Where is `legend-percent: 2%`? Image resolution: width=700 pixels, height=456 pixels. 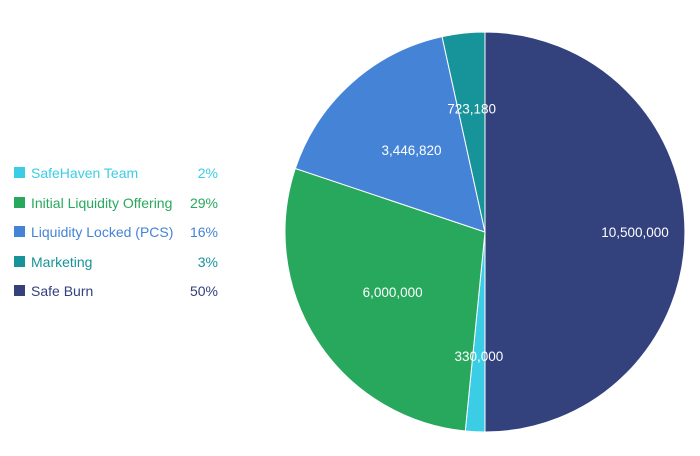 legend-percent: 2% is located at coordinates (207, 173).